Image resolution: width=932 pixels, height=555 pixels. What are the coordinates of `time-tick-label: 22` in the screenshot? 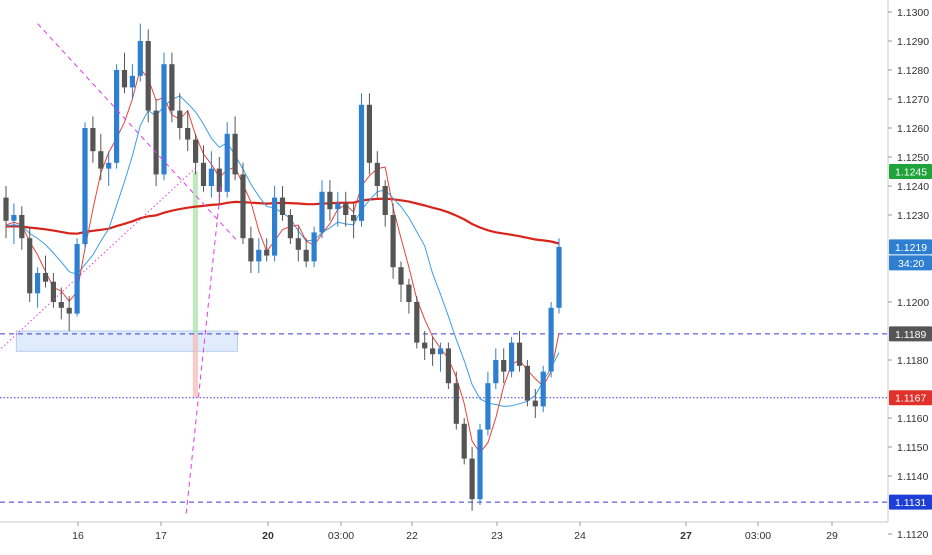 It's located at (412, 536).